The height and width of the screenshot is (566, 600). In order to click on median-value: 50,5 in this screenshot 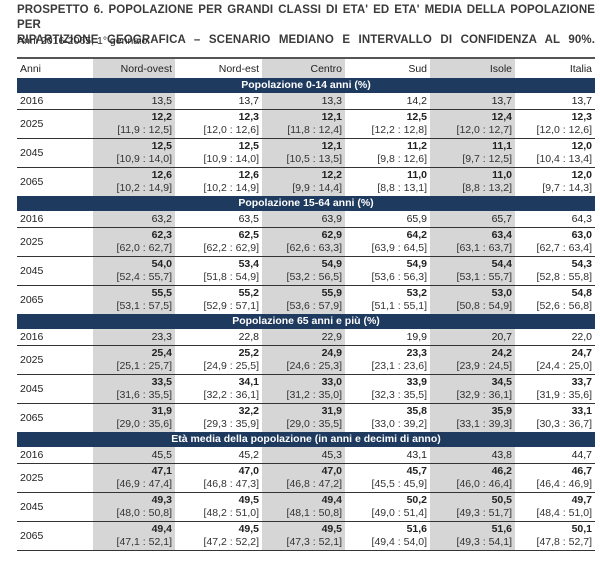, I will do `click(501, 500)`.